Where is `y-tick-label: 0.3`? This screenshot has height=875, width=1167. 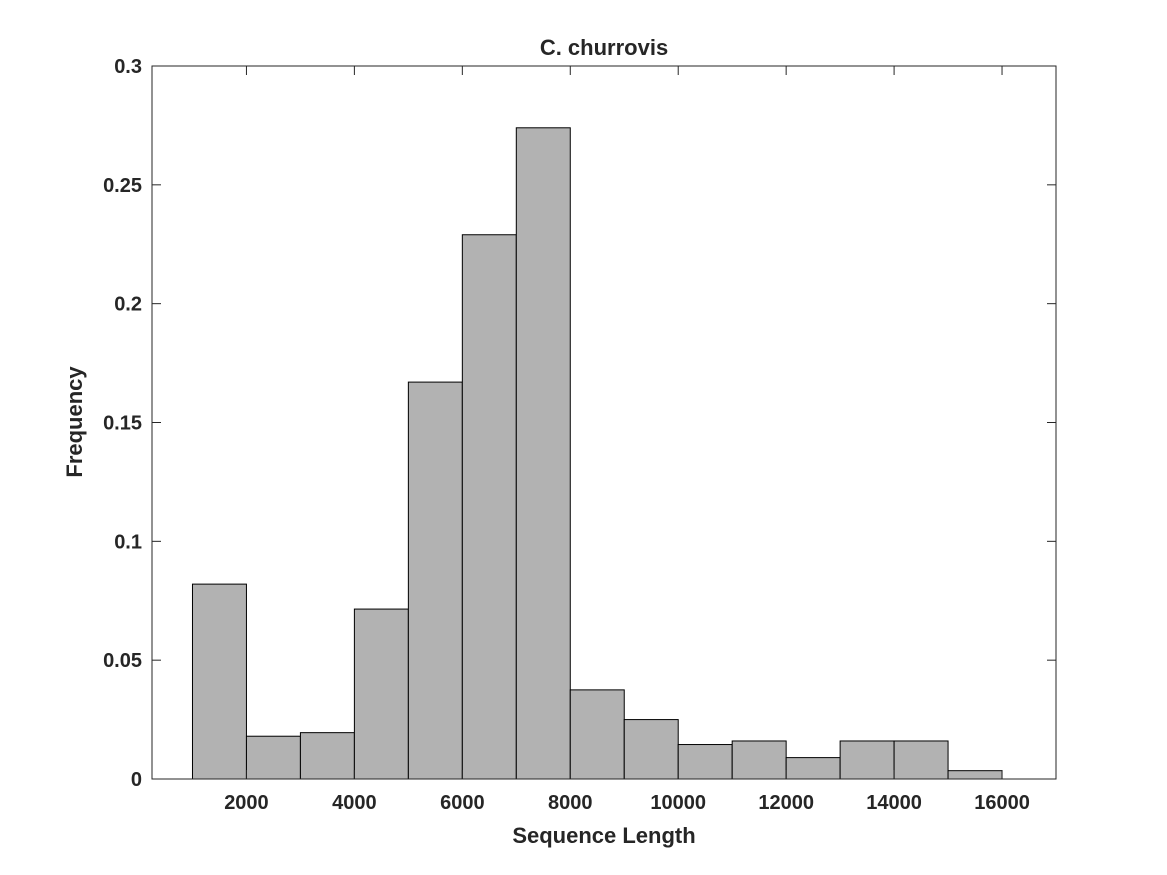
y-tick-label: 0.3 is located at coordinates (128, 67).